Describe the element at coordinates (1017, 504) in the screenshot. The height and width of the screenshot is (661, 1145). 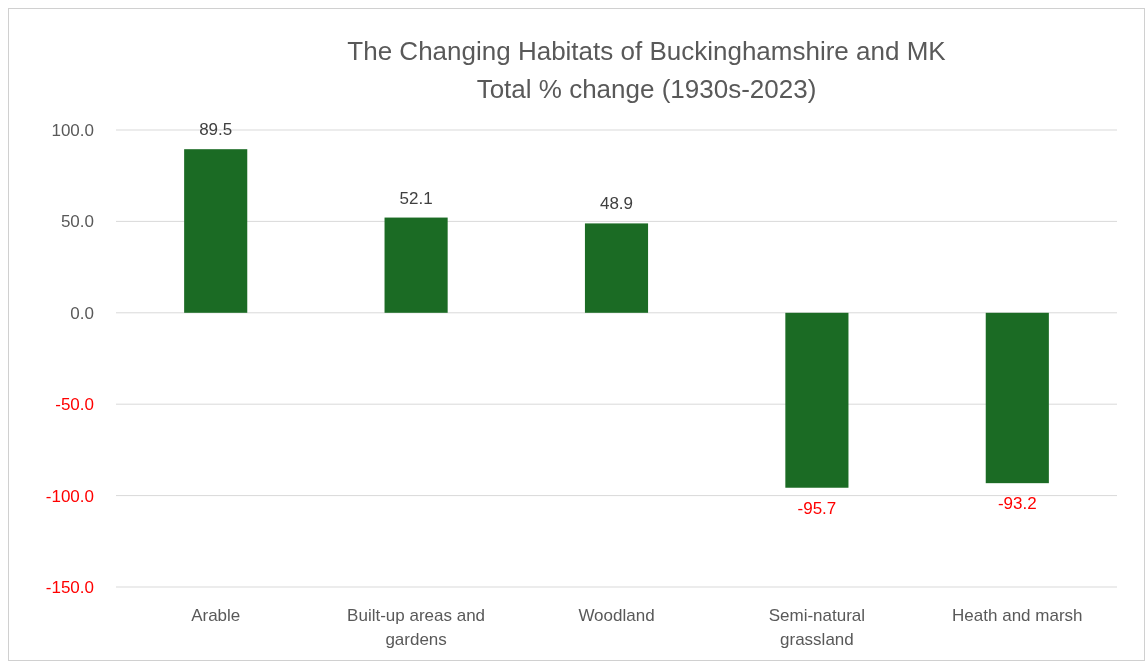
I see `data-label: -93.2` at that location.